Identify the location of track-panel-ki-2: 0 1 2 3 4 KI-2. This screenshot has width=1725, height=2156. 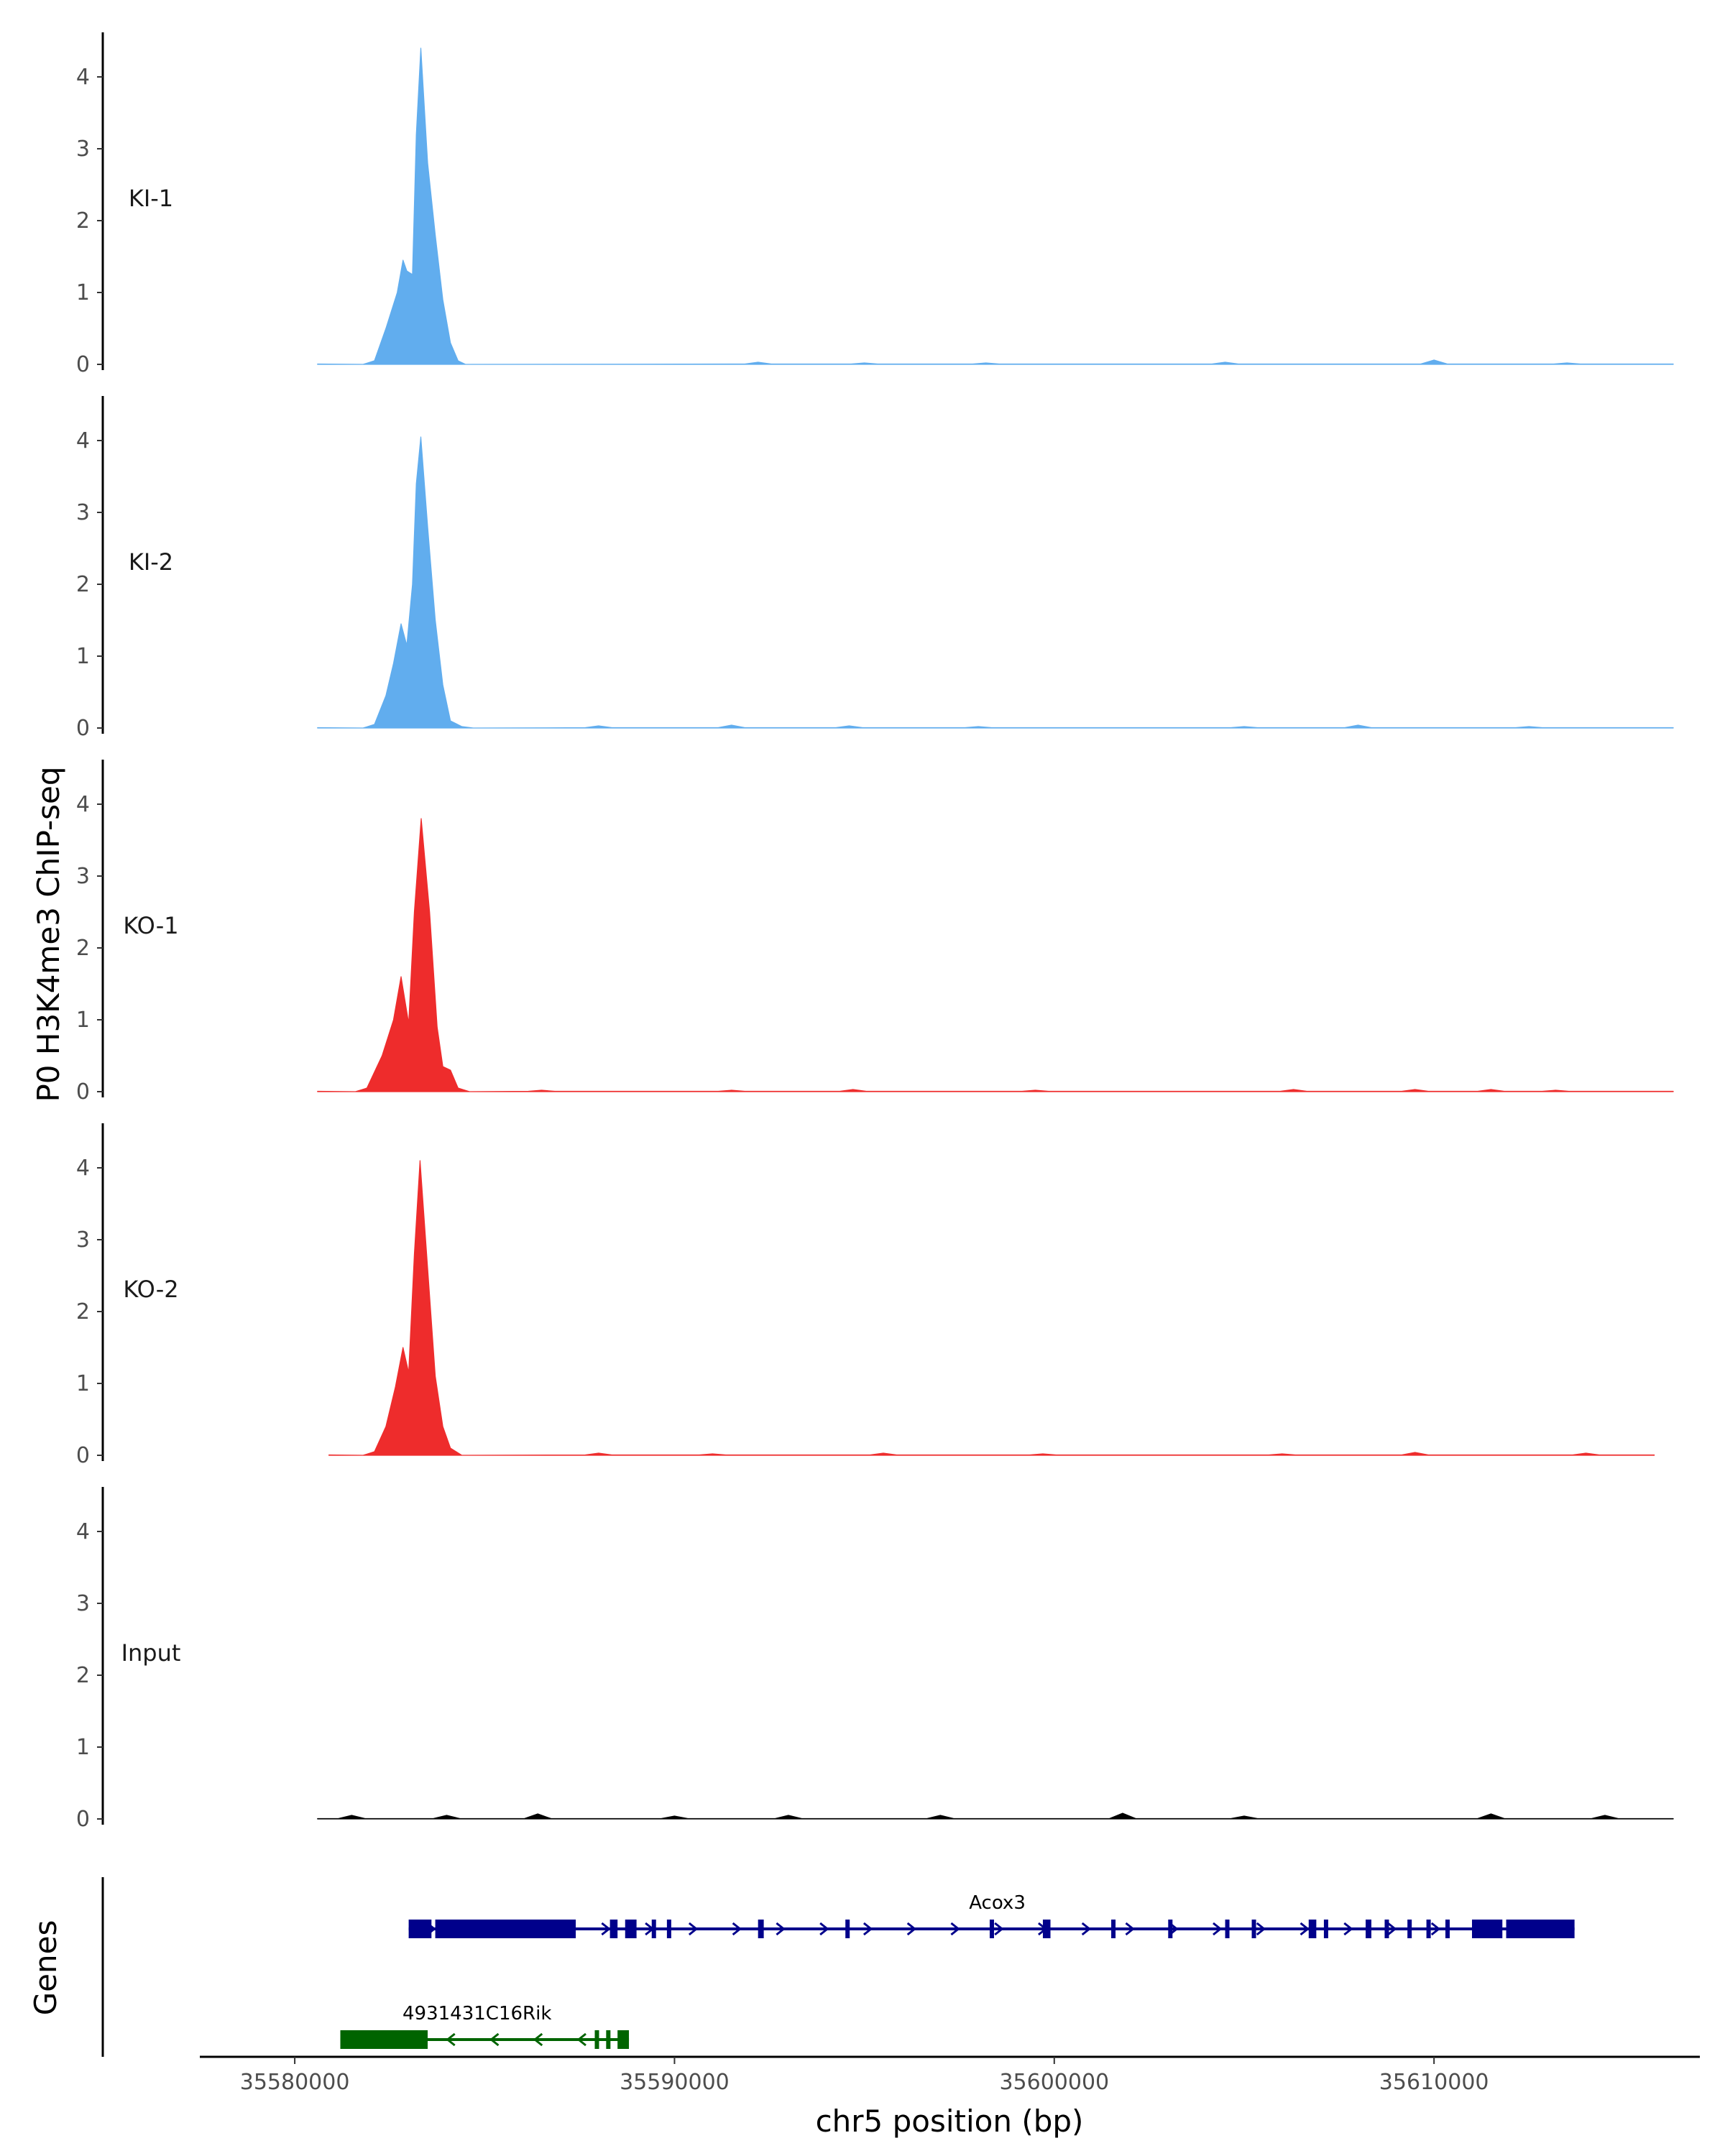
(875, 568).